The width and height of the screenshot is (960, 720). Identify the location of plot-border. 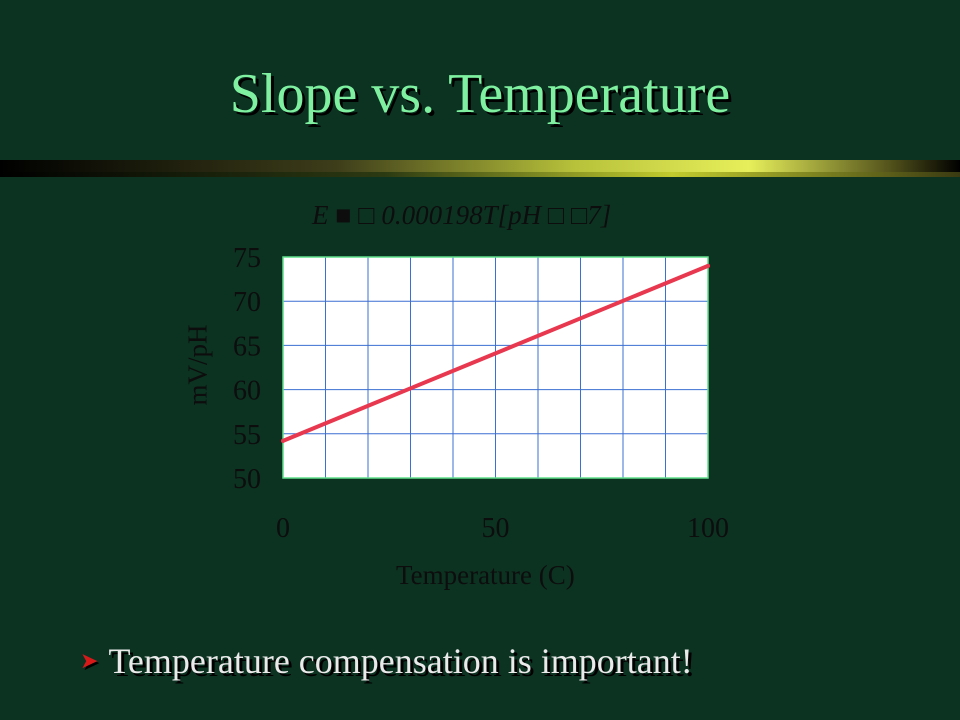
(495, 367).